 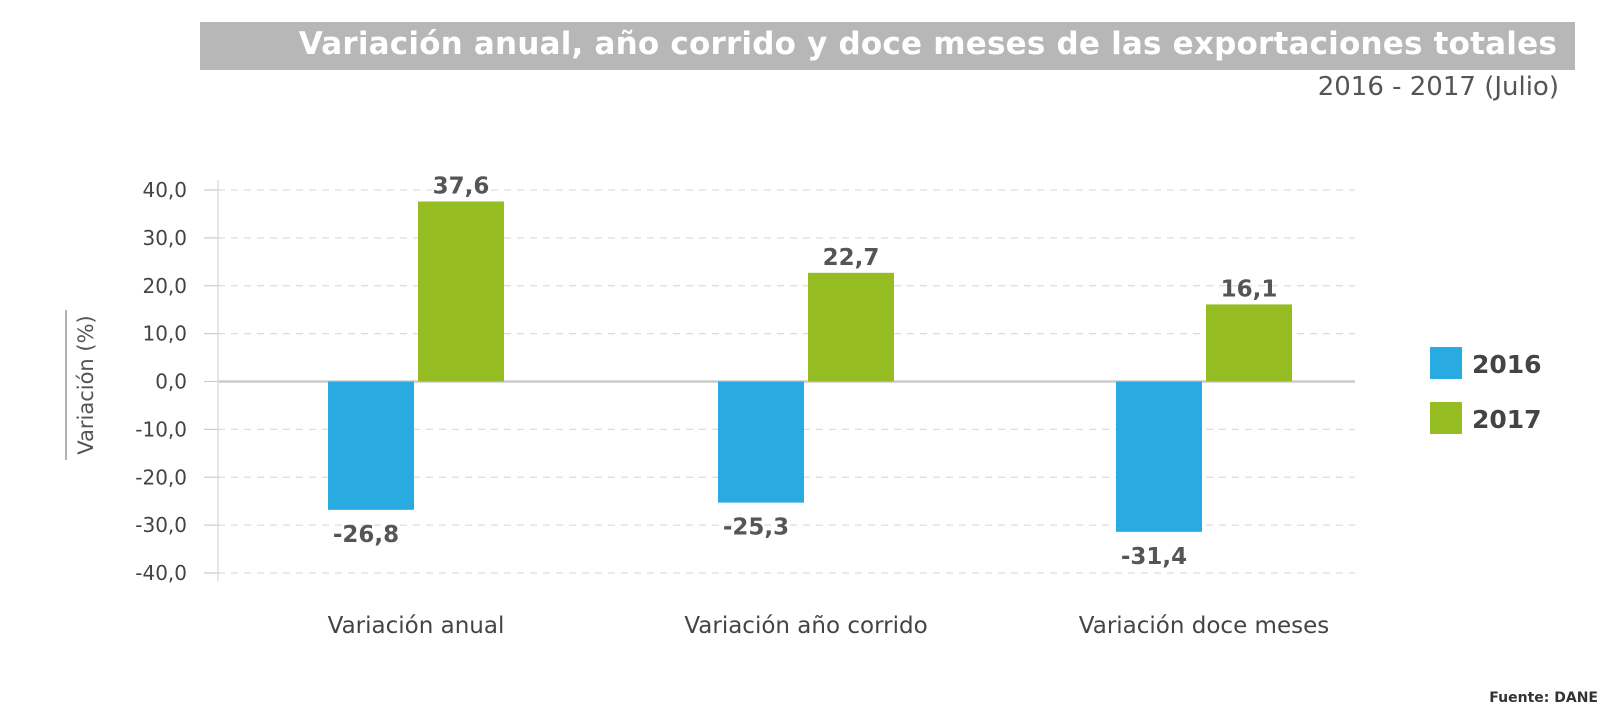 What do you see at coordinates (164, 238) in the screenshot?
I see `y-tick-label: 30,0` at bounding box center [164, 238].